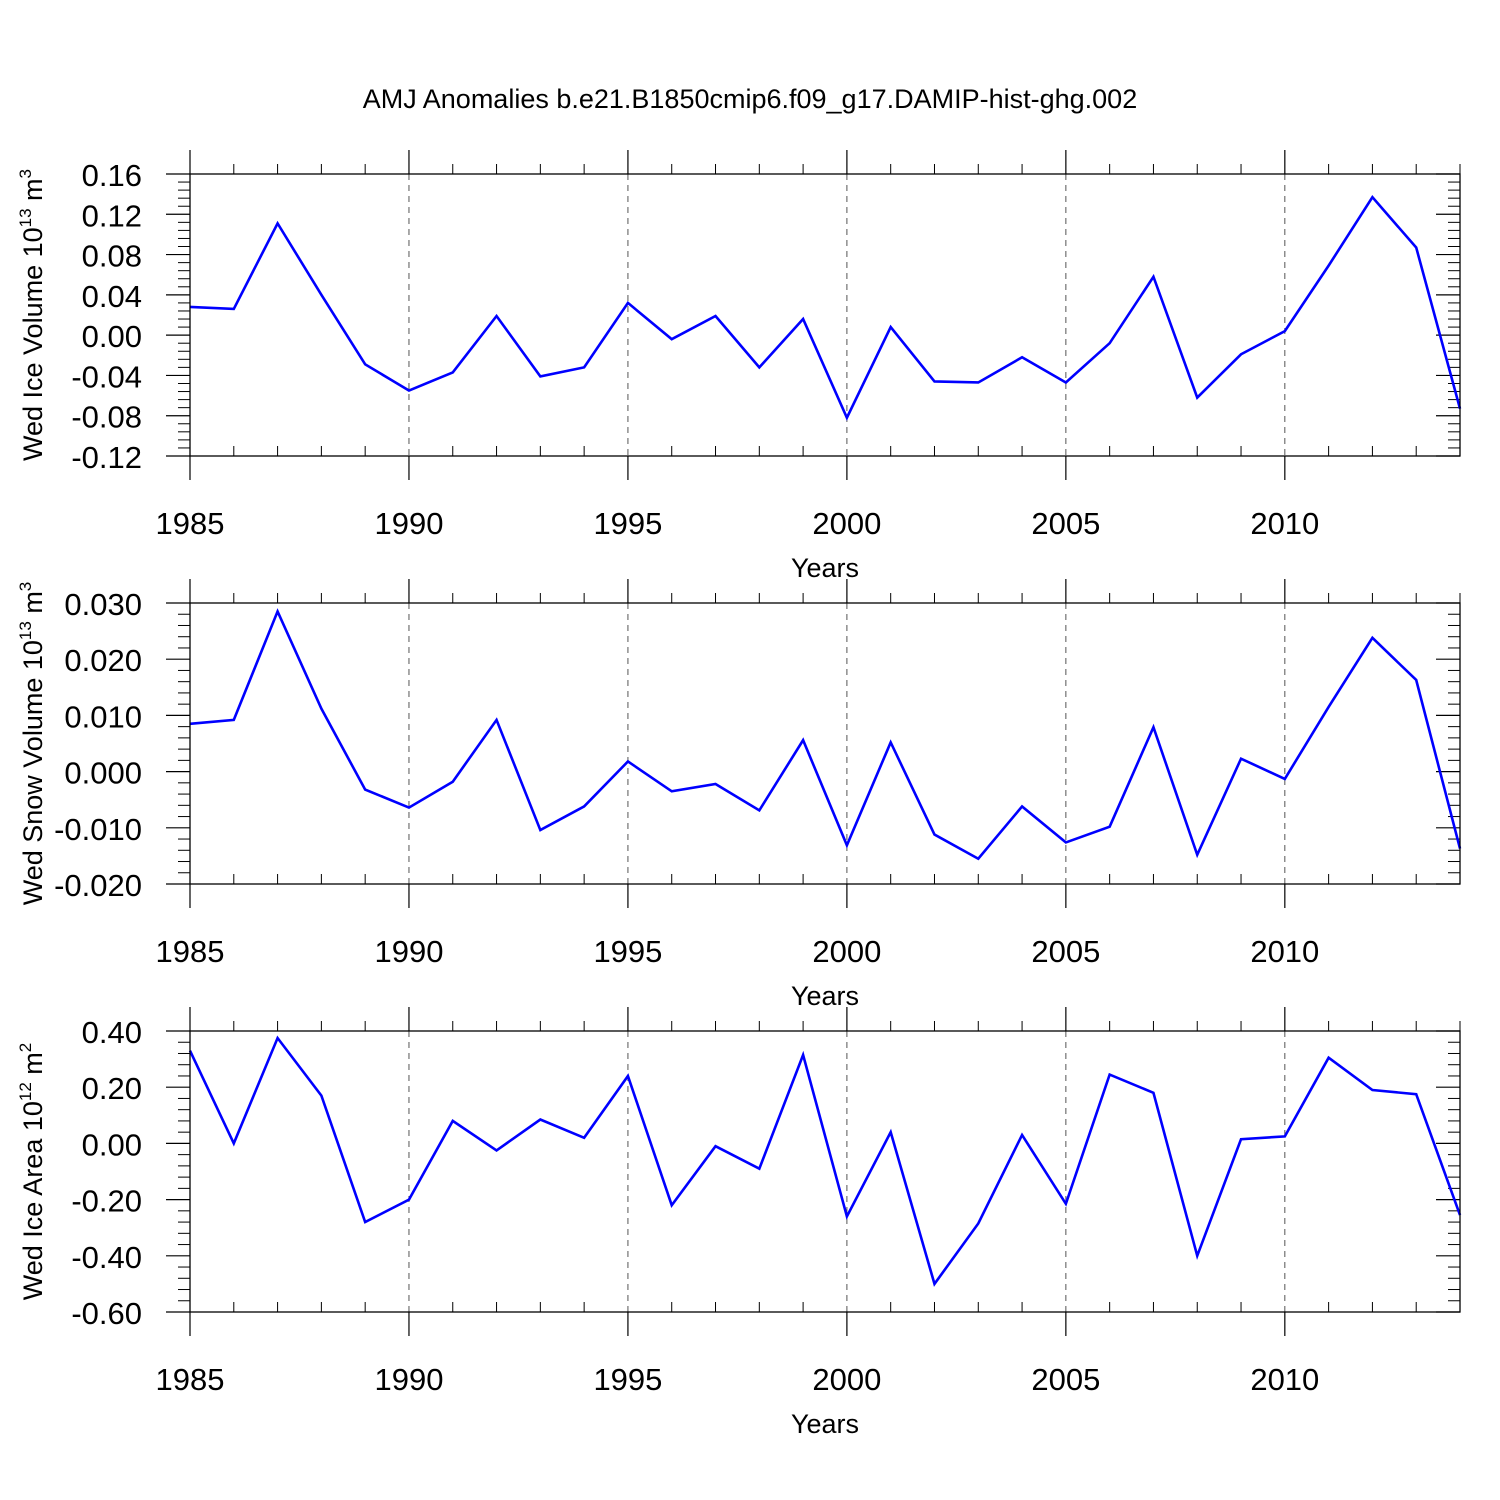 The width and height of the screenshot is (1500, 1500). What do you see at coordinates (98, 885) in the screenshot?
I see `y-tick-label: -0.020` at bounding box center [98, 885].